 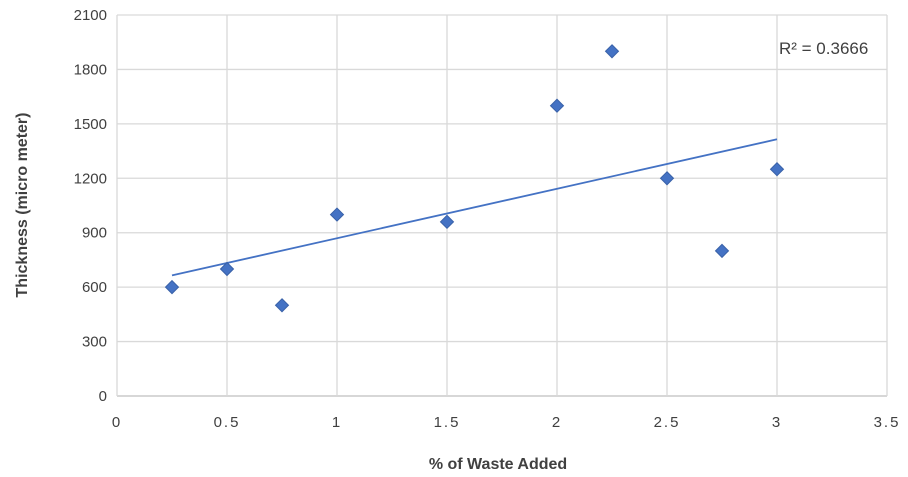 I want to click on x-tick-label: 0, so click(x=117, y=422).